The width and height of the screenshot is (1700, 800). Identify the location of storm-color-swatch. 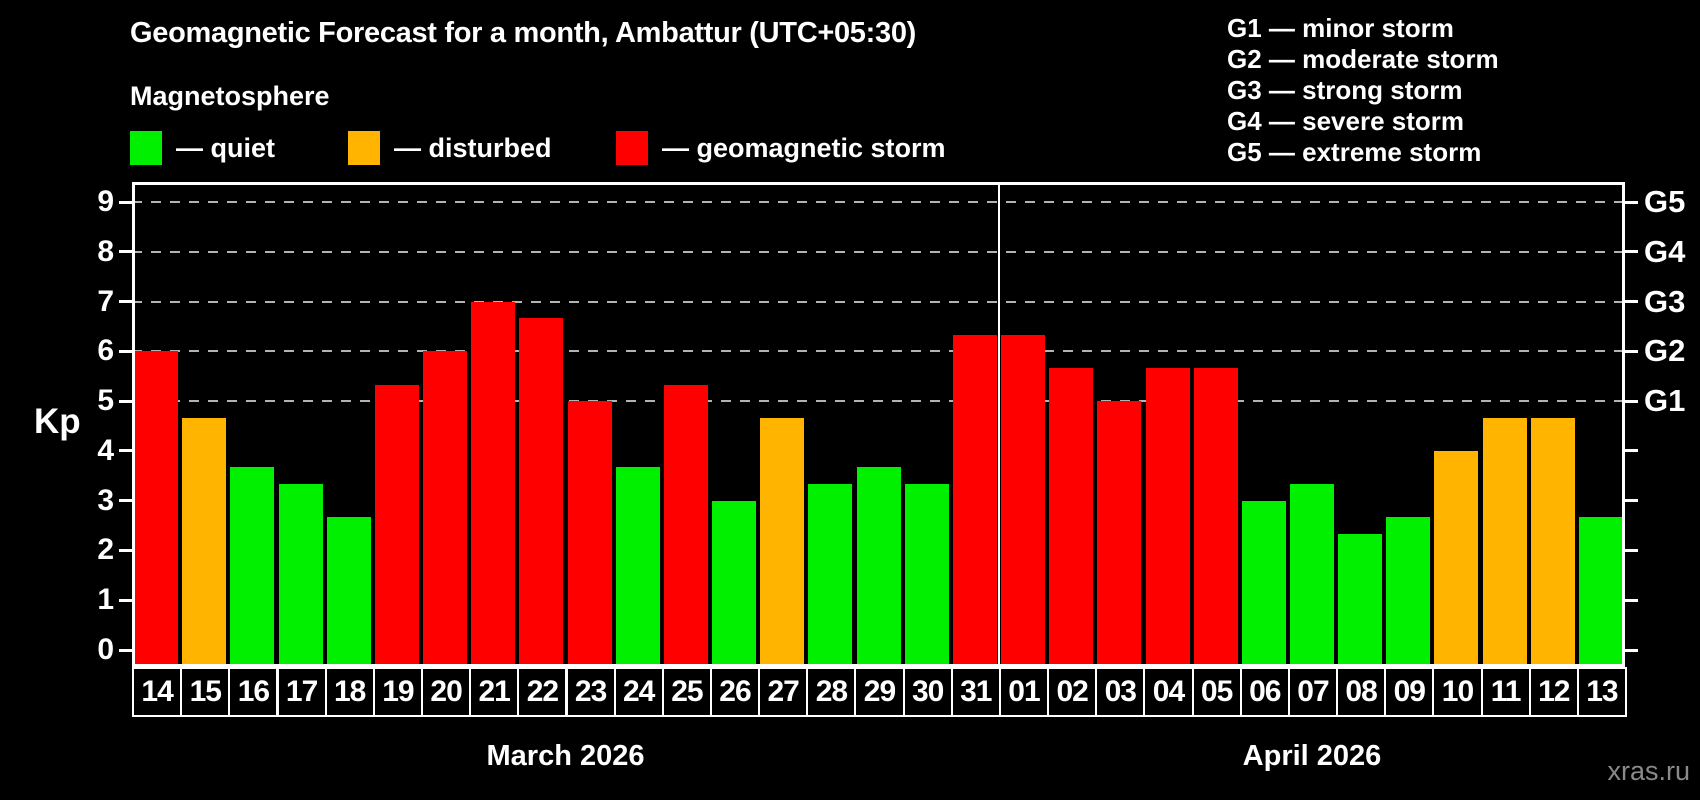
(632, 148).